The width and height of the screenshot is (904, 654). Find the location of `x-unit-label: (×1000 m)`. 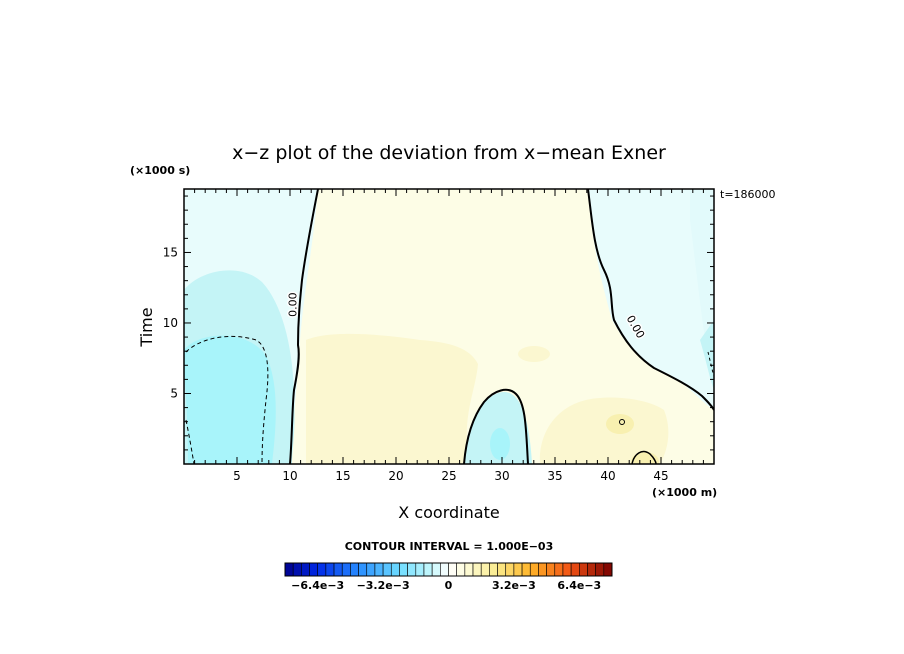

x-unit-label: (×1000 m) is located at coordinates (684, 492).